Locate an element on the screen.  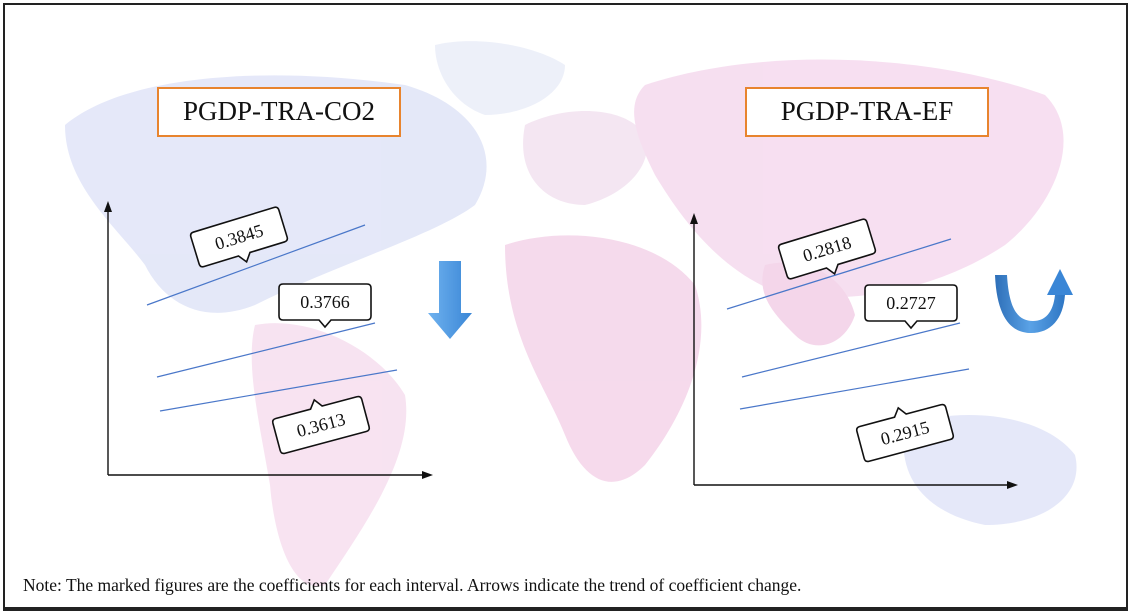
map-south-america is located at coordinates (329, 455).